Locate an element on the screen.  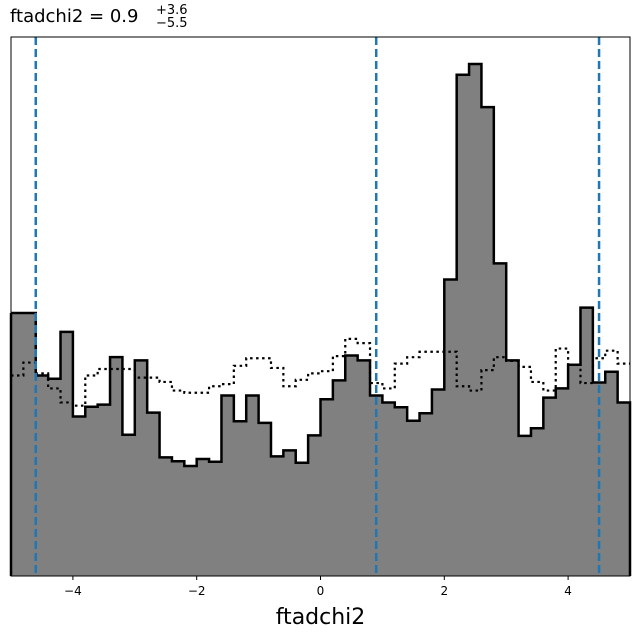
chart-title-upper: +3.6 is located at coordinates (172, 10).